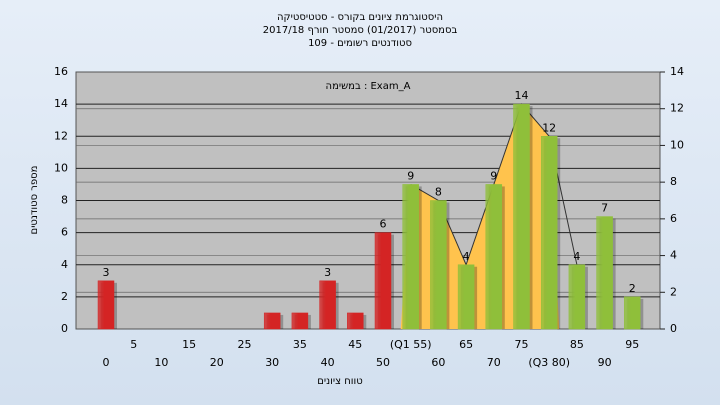 The height and width of the screenshot is (405, 720). I want to click on data-label: 12, so click(549, 127).